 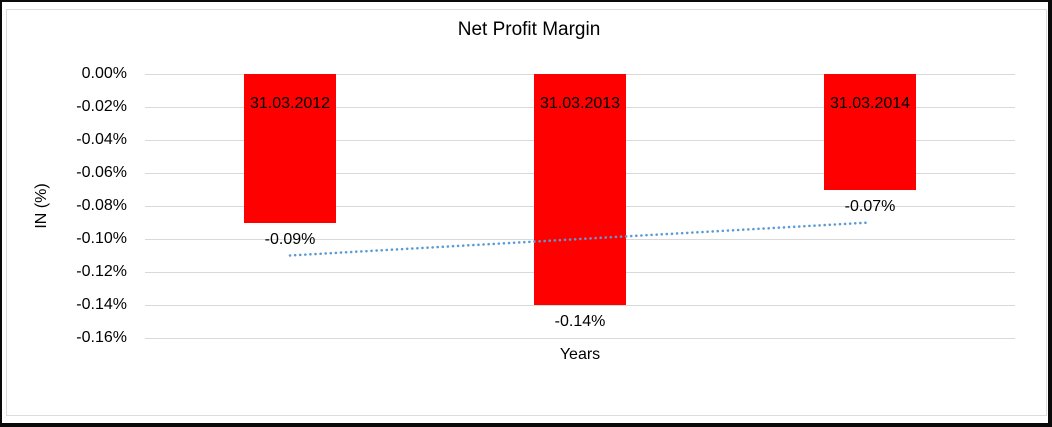 I want to click on y-axis-tick-label: -0.02%, so click(x=101, y=106).